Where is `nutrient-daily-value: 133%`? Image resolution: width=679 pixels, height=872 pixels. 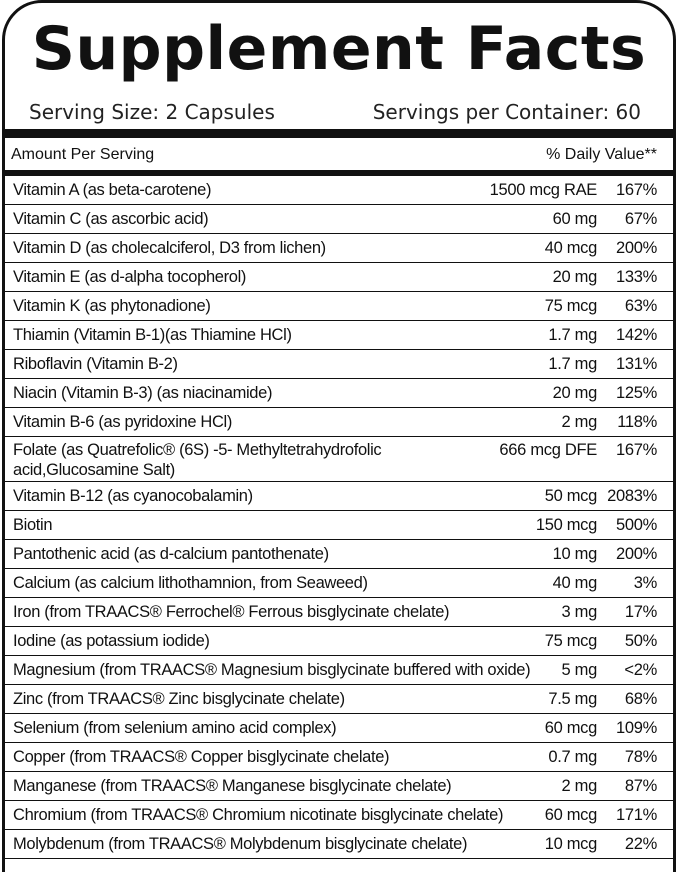
nutrient-daily-value: 133% is located at coordinates (636, 277).